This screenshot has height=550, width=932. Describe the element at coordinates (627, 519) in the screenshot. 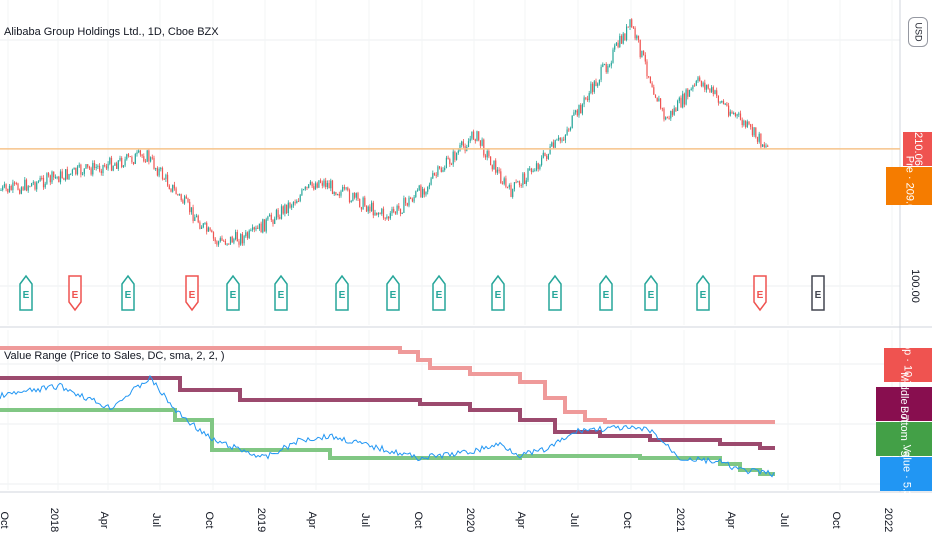

I see `x-tick-label-12: Oct` at that location.